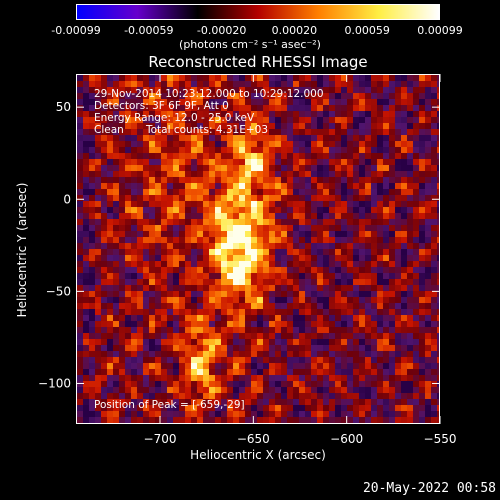 The image size is (500, 500). What do you see at coordinates (253, 439) in the screenshot?
I see `x-tick-label: −650` at bounding box center [253, 439].